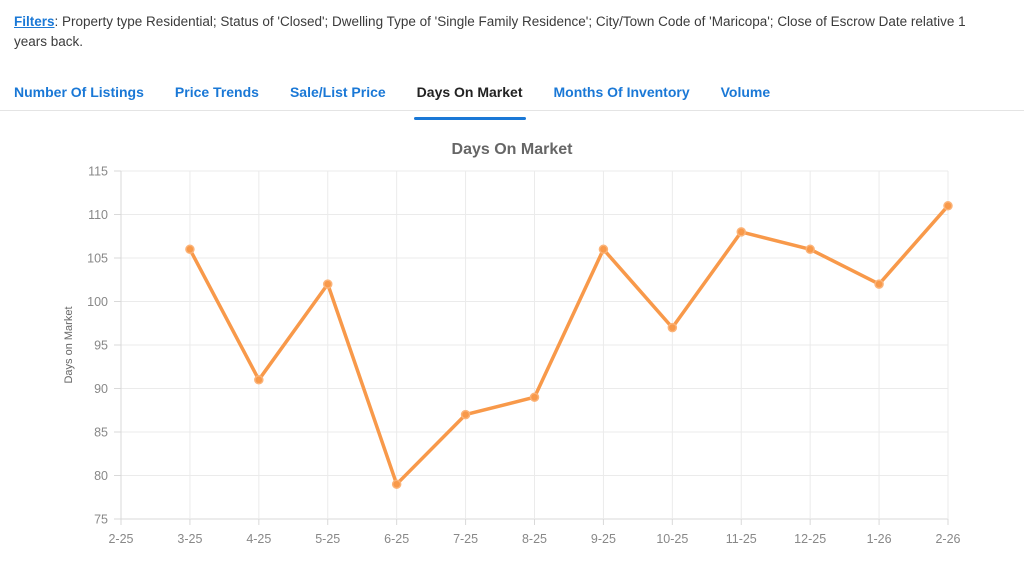  I want to click on svg-text: 90, so click(101, 389).